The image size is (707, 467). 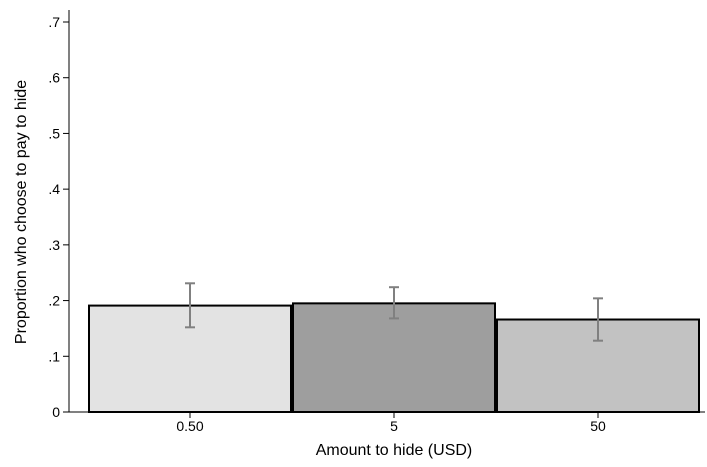 I want to click on x-tick-label: 0.50, so click(x=189, y=426).